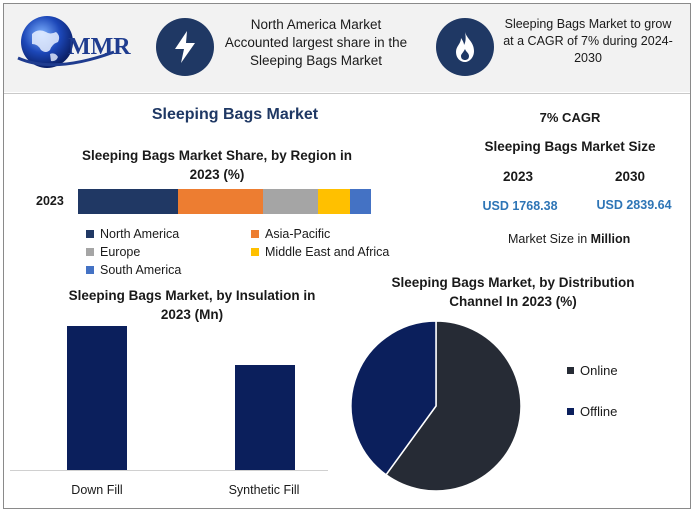  What do you see at coordinates (465, 47) in the screenshot?
I see `flame-icon` at bounding box center [465, 47].